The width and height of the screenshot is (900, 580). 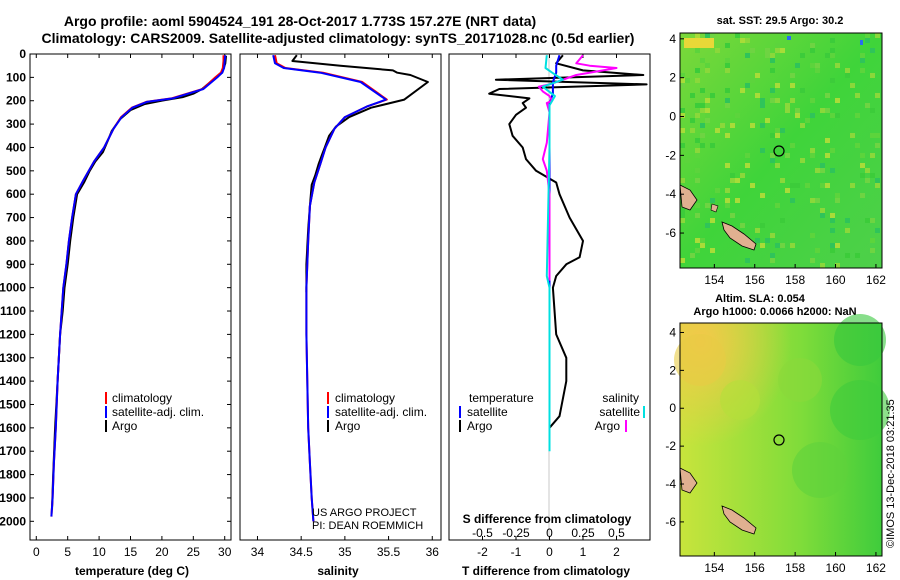 What do you see at coordinates (16, 218) in the screenshot?
I see `y-tick-label: 700` at bounding box center [16, 218].